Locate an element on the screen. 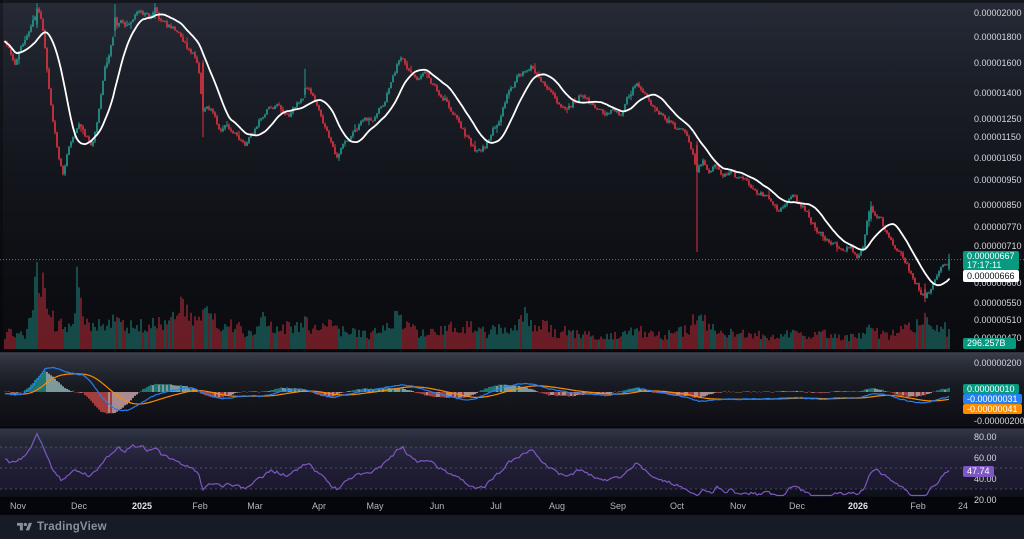  volume-value-label: 296.257B is located at coordinates (989, 343).